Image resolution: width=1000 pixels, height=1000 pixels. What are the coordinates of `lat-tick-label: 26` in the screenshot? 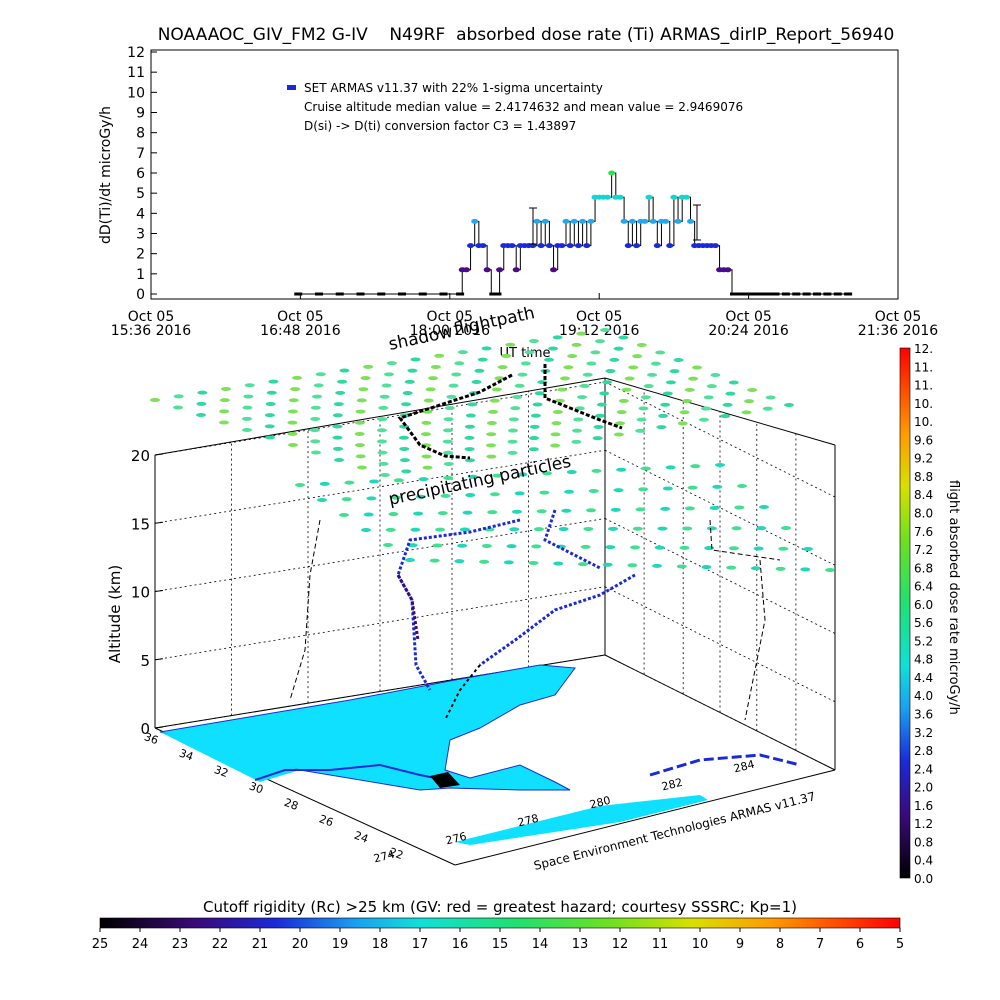 It's located at (326, 820).